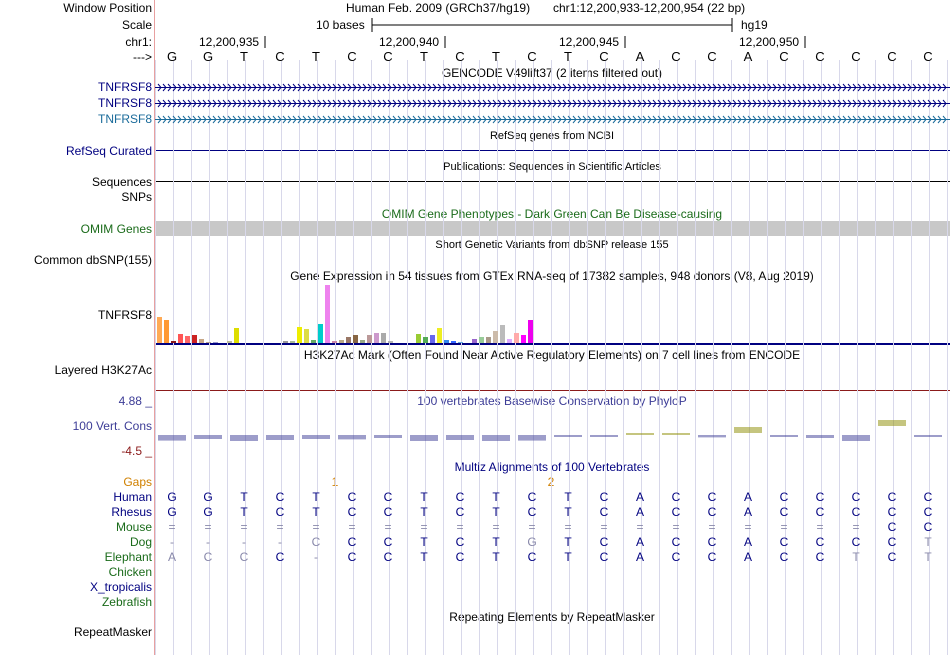 This screenshot has width=950, height=655. Describe the element at coordinates (136, 197) in the screenshot. I see `label-snps: SNPs` at that location.